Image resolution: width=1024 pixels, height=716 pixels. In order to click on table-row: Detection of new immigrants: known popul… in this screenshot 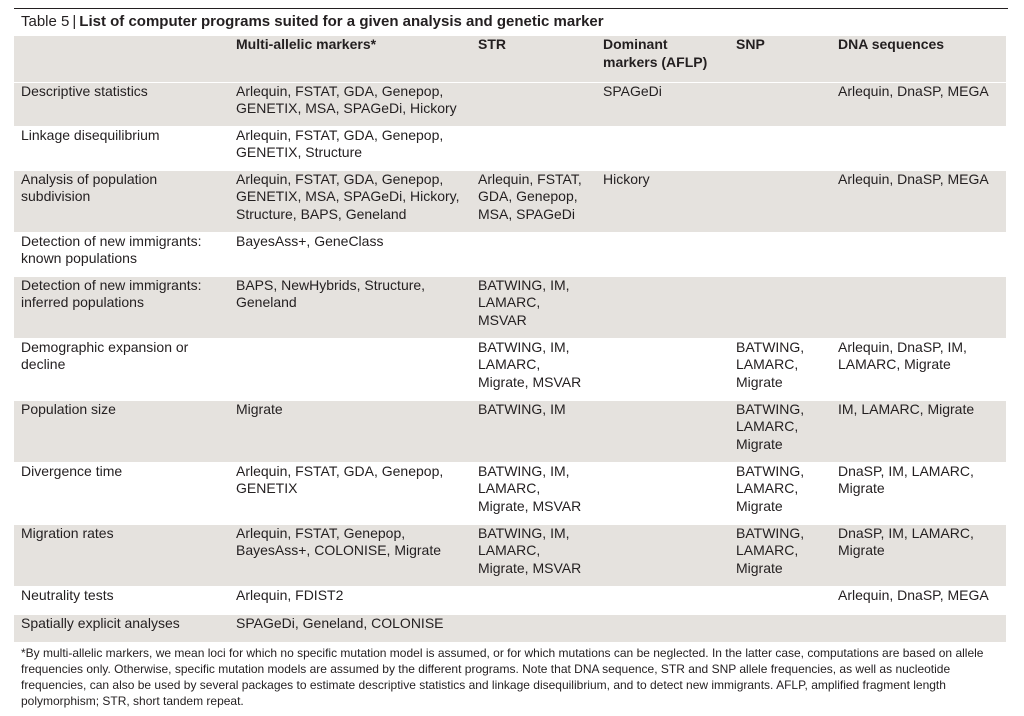, I will do `click(510, 254)`.